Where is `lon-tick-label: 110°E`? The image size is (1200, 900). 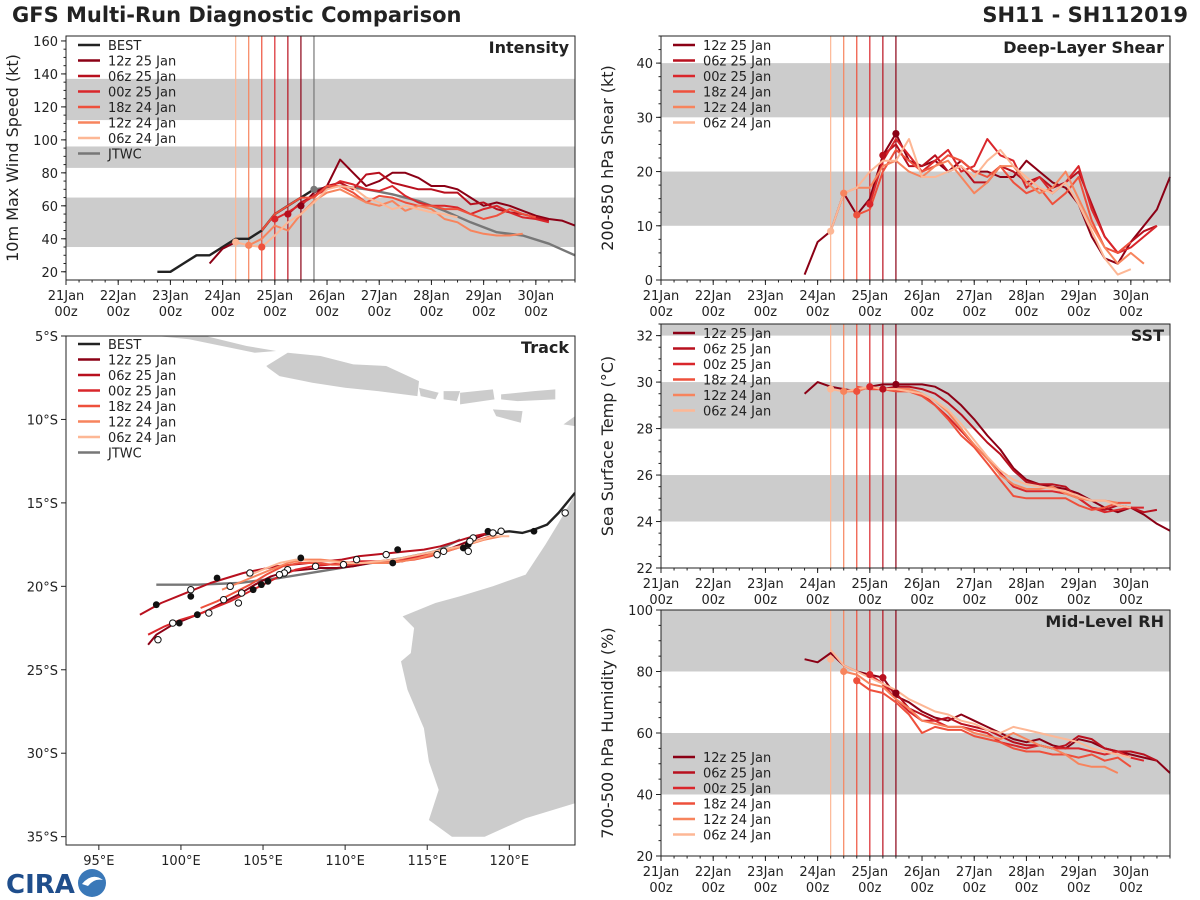 lon-tick-label: 110°E is located at coordinates (345, 861).